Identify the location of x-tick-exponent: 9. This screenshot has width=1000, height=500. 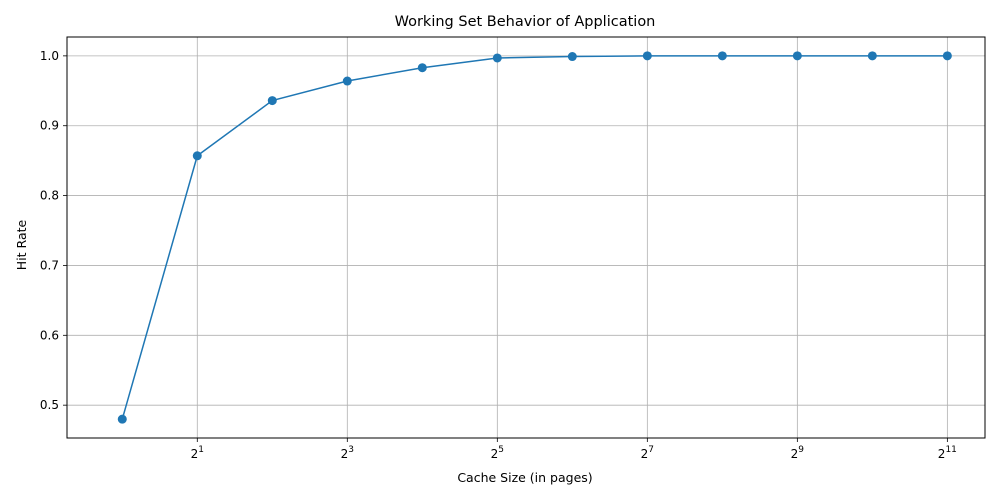
(801, 450).